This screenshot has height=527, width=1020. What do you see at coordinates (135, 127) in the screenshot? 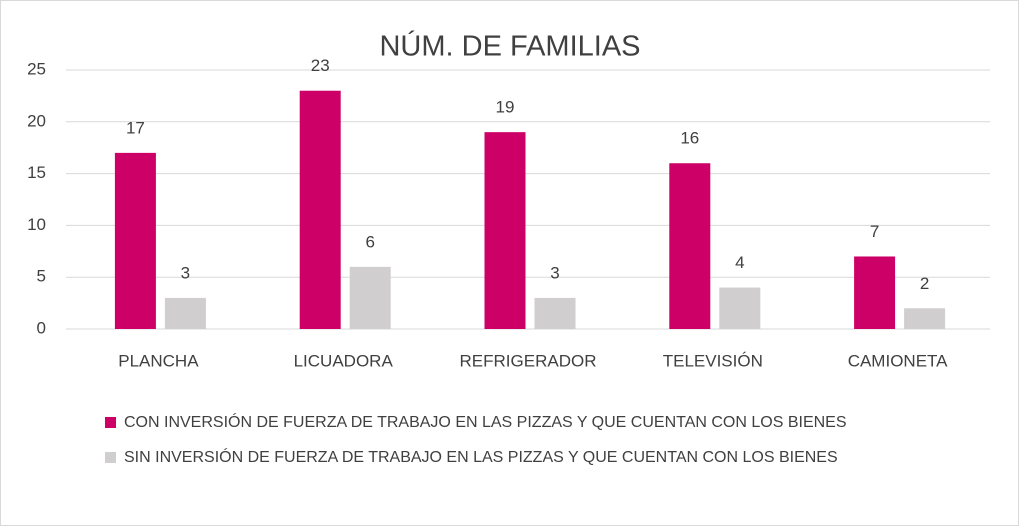
I see `data-label: 17` at bounding box center [135, 127].